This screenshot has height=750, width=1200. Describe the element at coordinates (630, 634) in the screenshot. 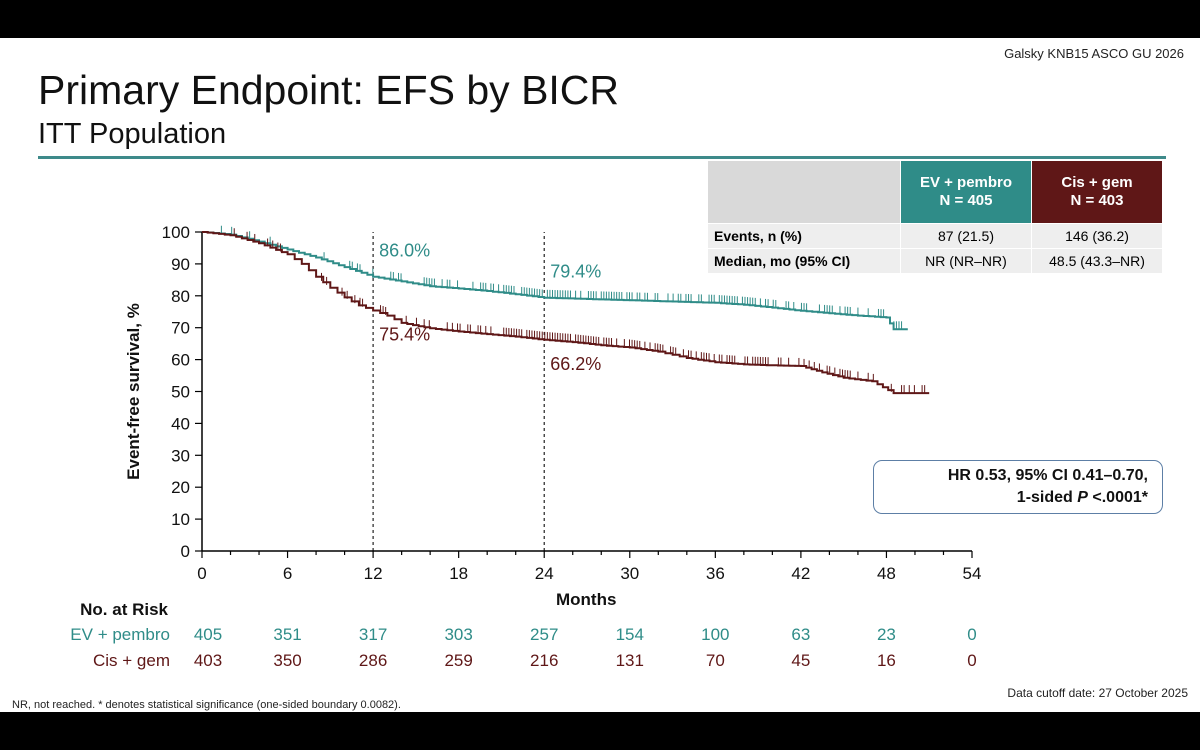

I see `risk-value: 154` at that location.